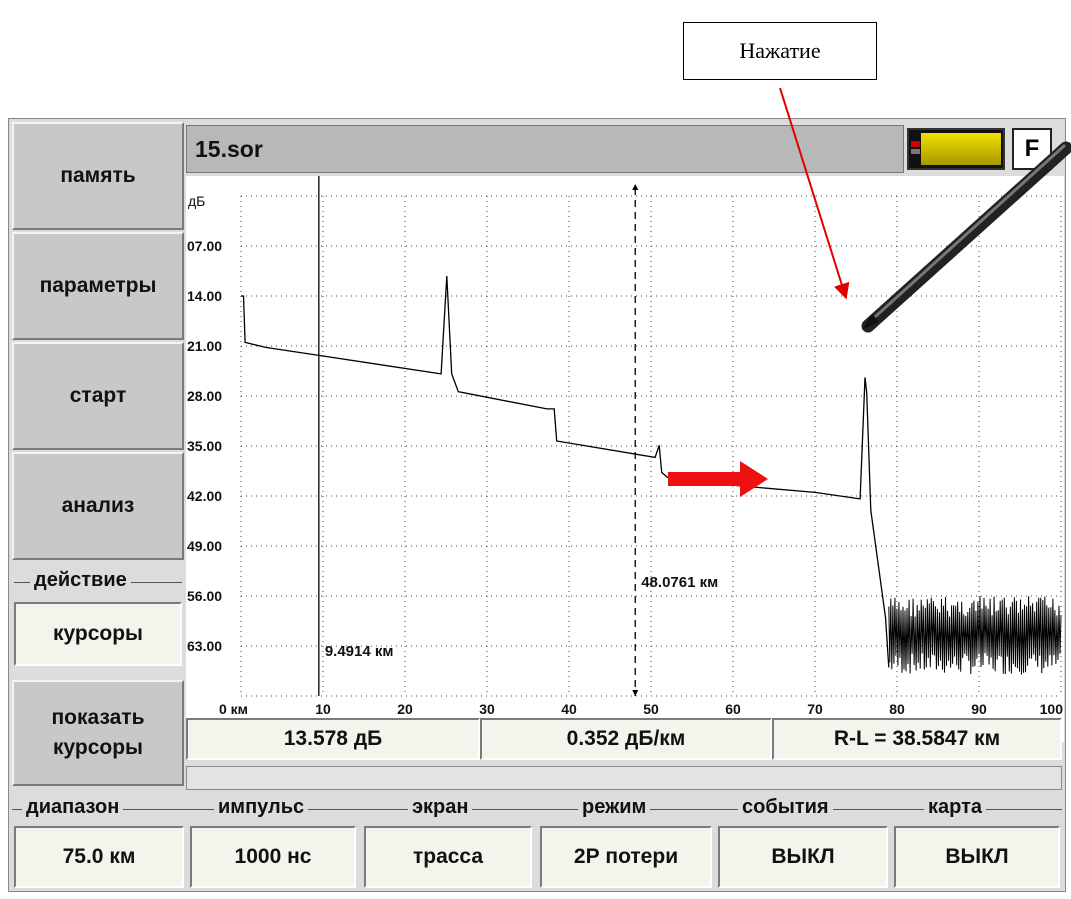 The height and width of the screenshot is (899, 1071). What do you see at coordinates (897, 709) in the screenshot?
I see `x-tick-label: 80` at bounding box center [897, 709].